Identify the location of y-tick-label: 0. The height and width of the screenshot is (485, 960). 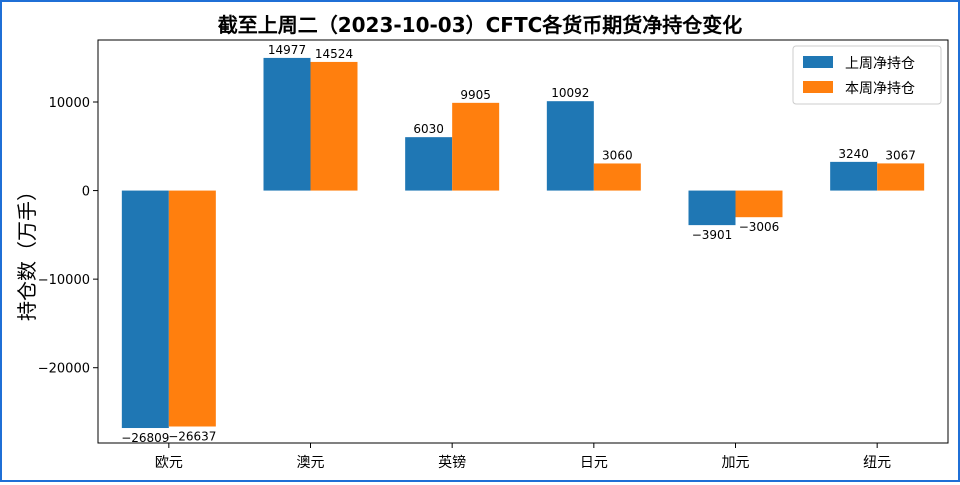
(86, 192).